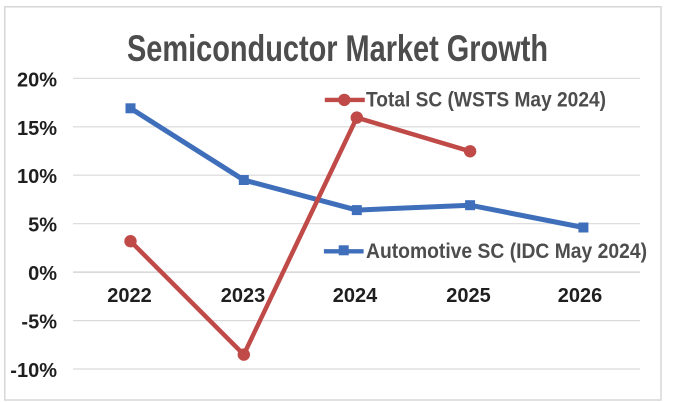 Image resolution: width=675 pixels, height=402 pixels. Describe the element at coordinates (243, 296) in the screenshot. I see `svg-text: 2023` at that location.